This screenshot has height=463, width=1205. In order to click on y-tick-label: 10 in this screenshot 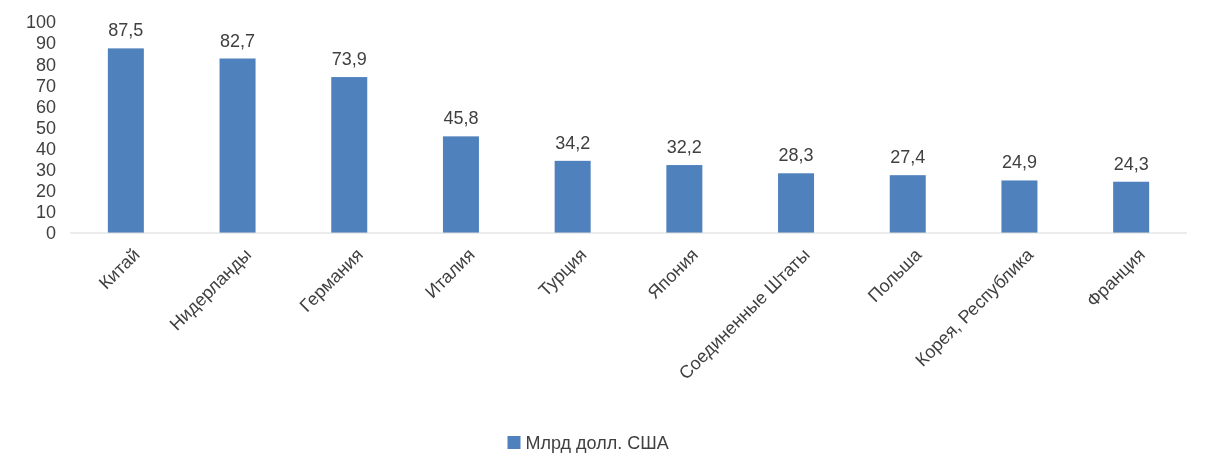, I will do `click(45, 212)`.